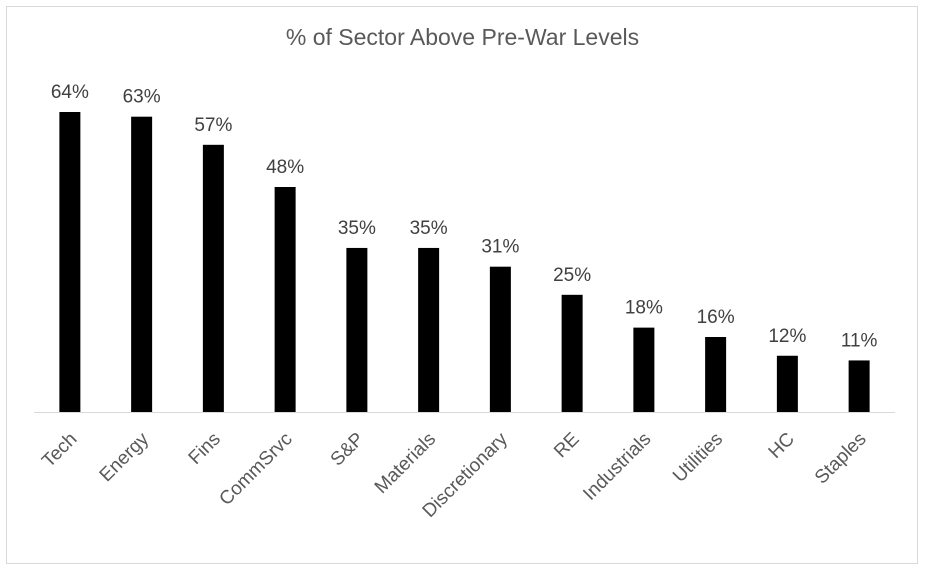 The width and height of the screenshot is (925, 571). Describe the element at coordinates (859, 340) in the screenshot. I see `data-label: 11%` at that location.